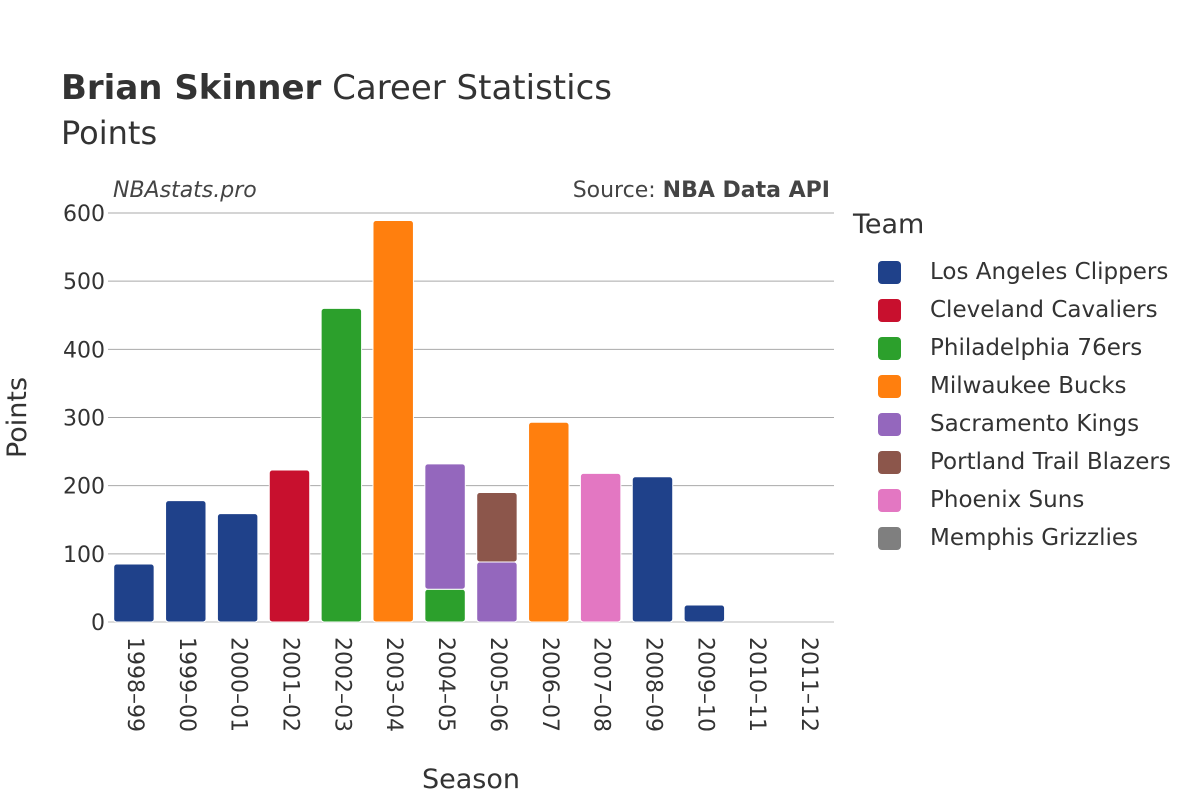 This screenshot has width=1200, height=800. I want to click on chart-subtitle: Points, so click(109, 133).